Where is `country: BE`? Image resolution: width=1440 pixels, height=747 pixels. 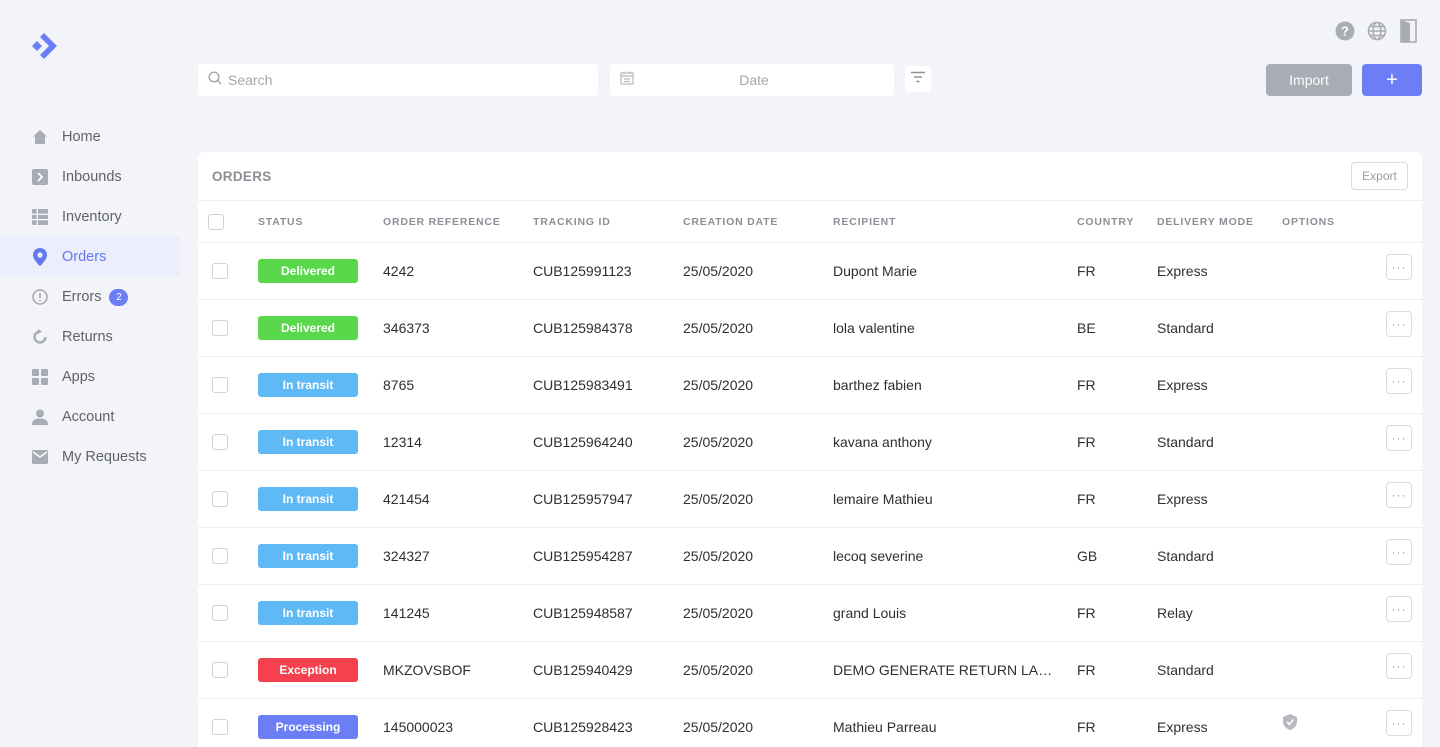
country: BE is located at coordinates (1086, 328).